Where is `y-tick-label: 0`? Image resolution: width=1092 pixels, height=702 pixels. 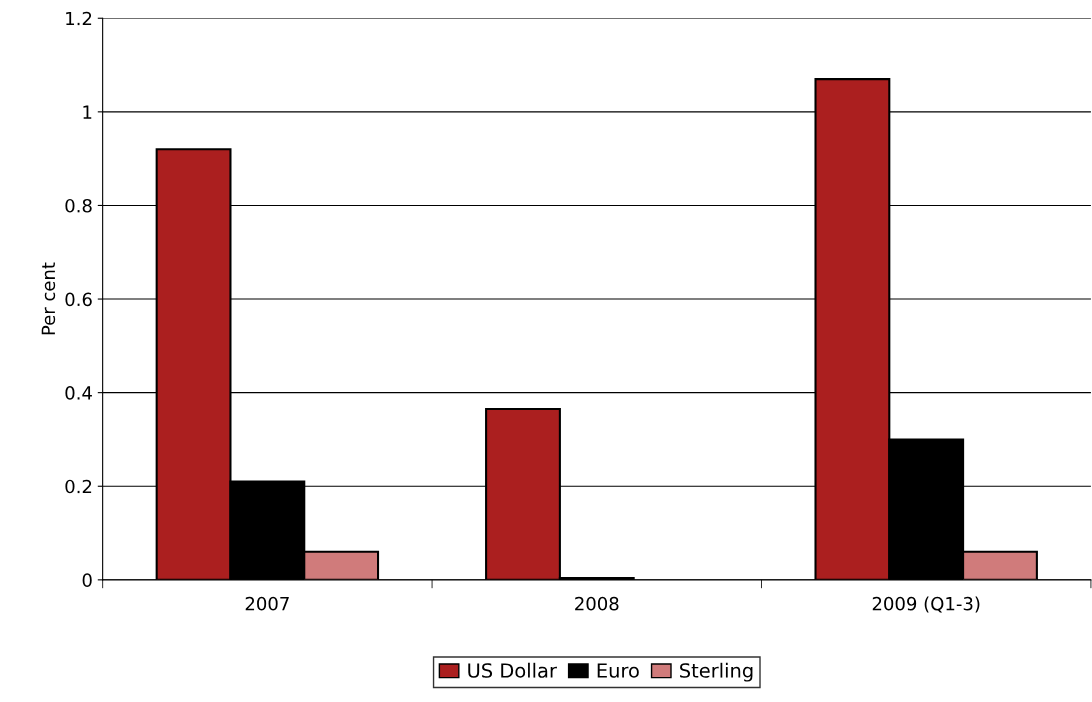
y-tick-label: 0 is located at coordinates (87, 580).